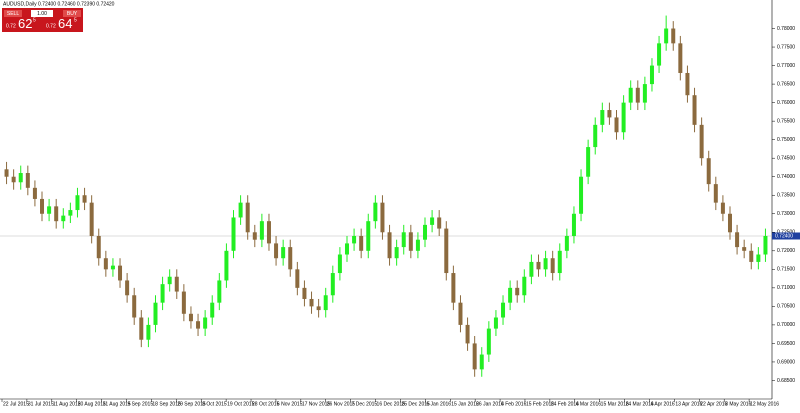  Describe the element at coordinates (42, 20) in the screenshot. I see `trade-panel: SELL 1.00 BUY 0.72 62 5 0.72 64 5` at that location.